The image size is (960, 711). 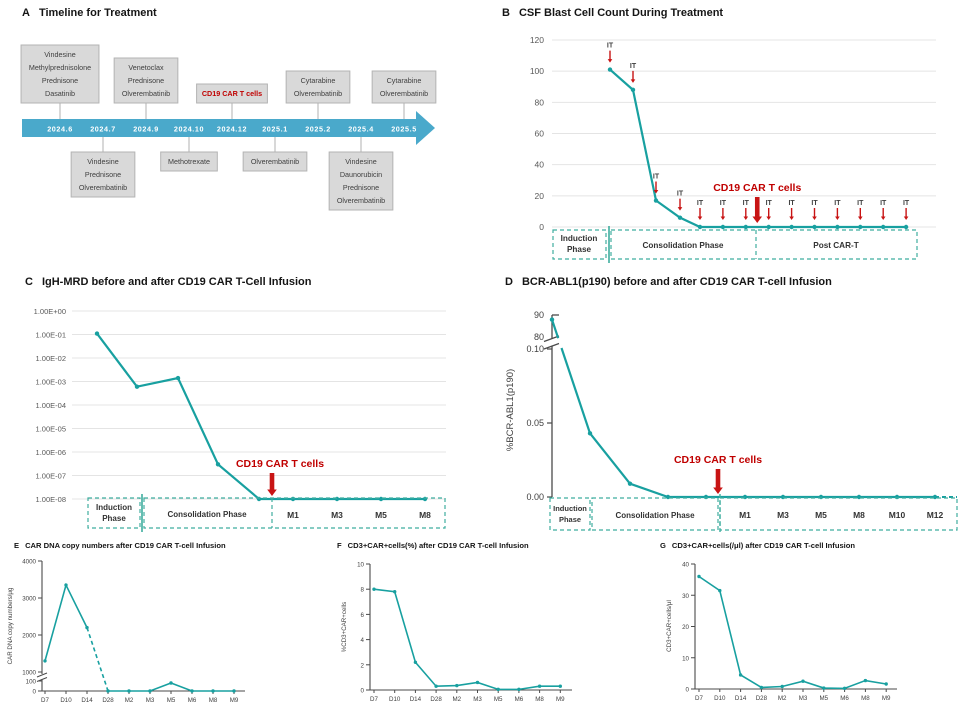 I want to click on timeline-date: 2024.10, so click(x=189, y=129).